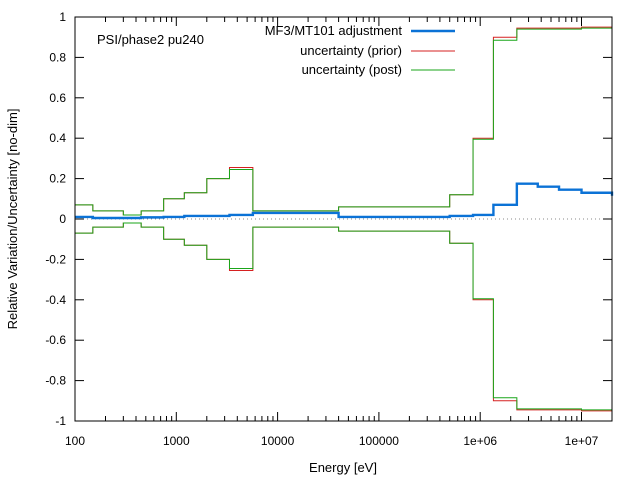  What do you see at coordinates (57, 57) in the screenshot?
I see `y-tick-label: 0.8` at bounding box center [57, 57].